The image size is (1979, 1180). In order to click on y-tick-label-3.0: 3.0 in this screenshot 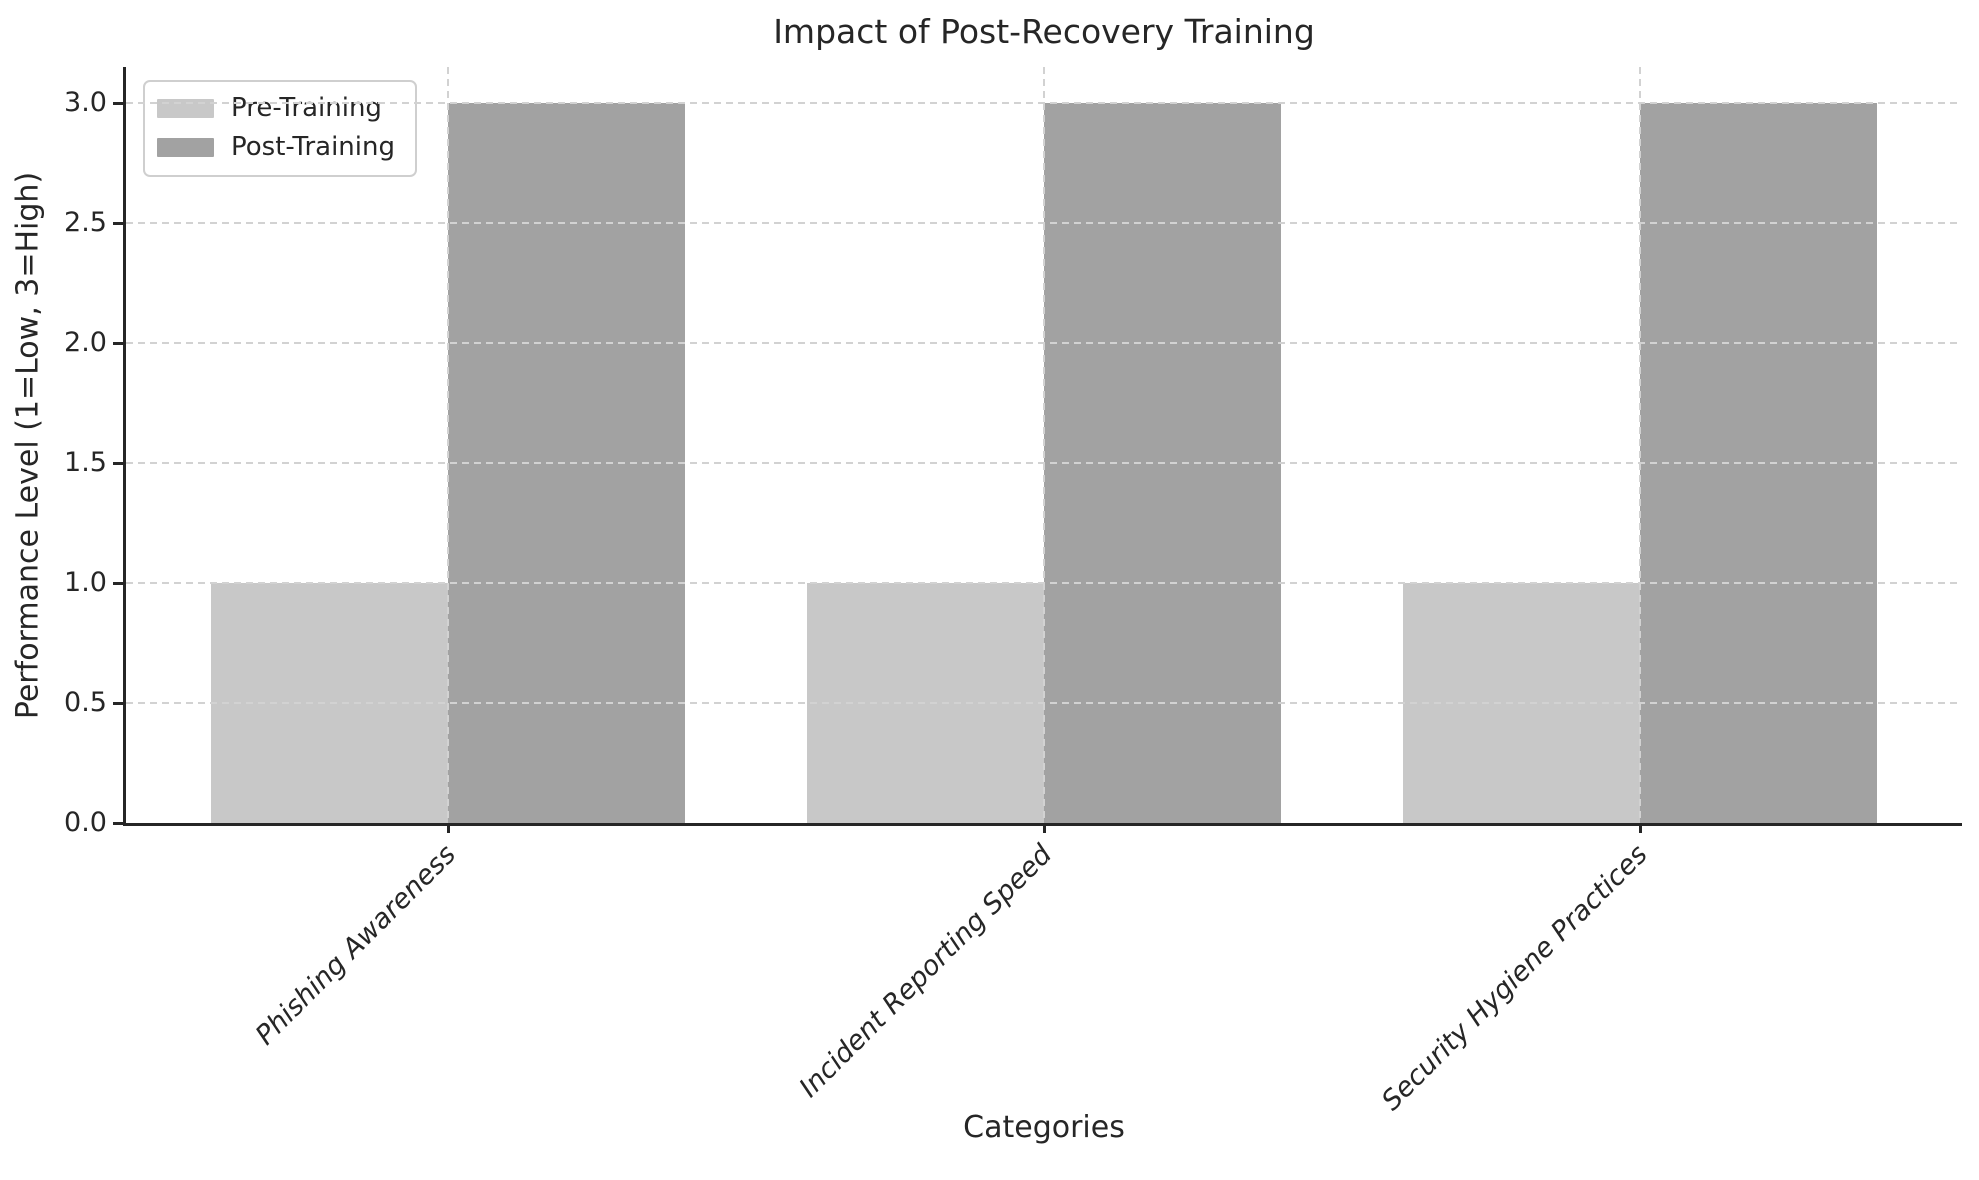, I will do `click(85, 102)`.